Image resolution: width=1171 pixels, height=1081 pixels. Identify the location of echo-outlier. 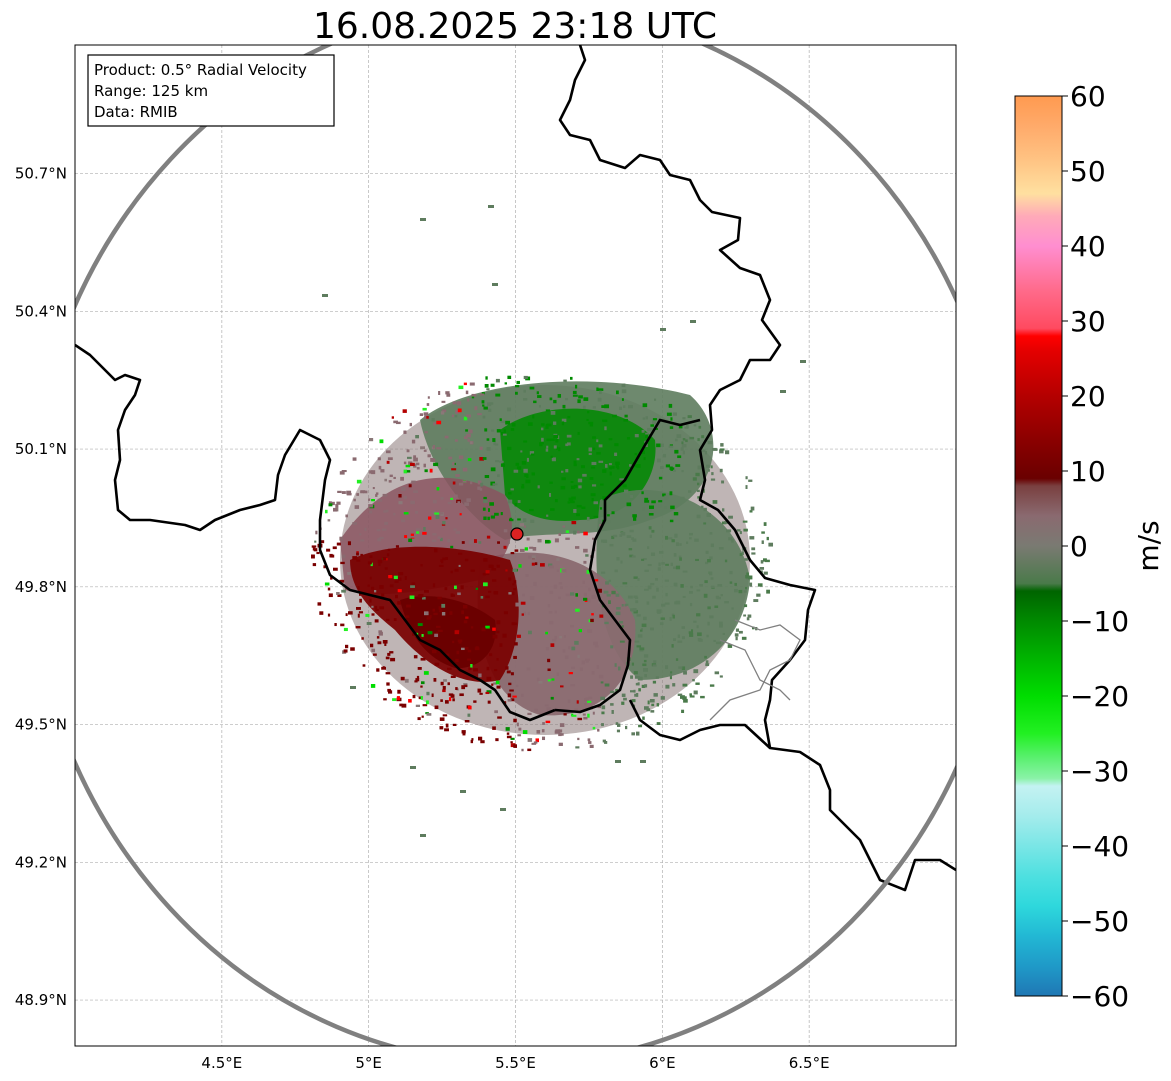
(353, 687).